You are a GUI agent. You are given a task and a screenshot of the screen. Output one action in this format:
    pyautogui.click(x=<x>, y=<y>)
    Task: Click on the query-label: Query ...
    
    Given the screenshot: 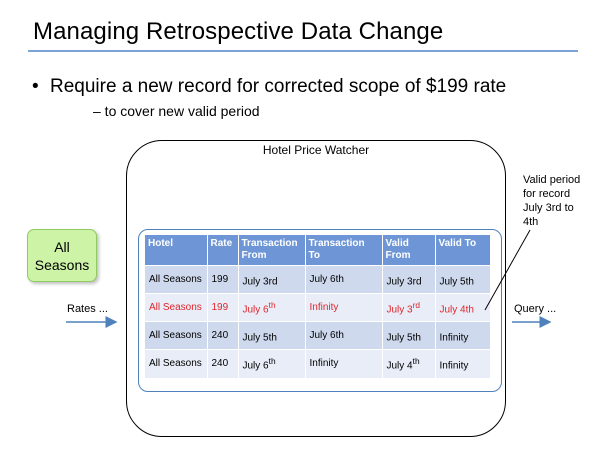 What is the action you would take?
    pyautogui.click(x=535, y=309)
    